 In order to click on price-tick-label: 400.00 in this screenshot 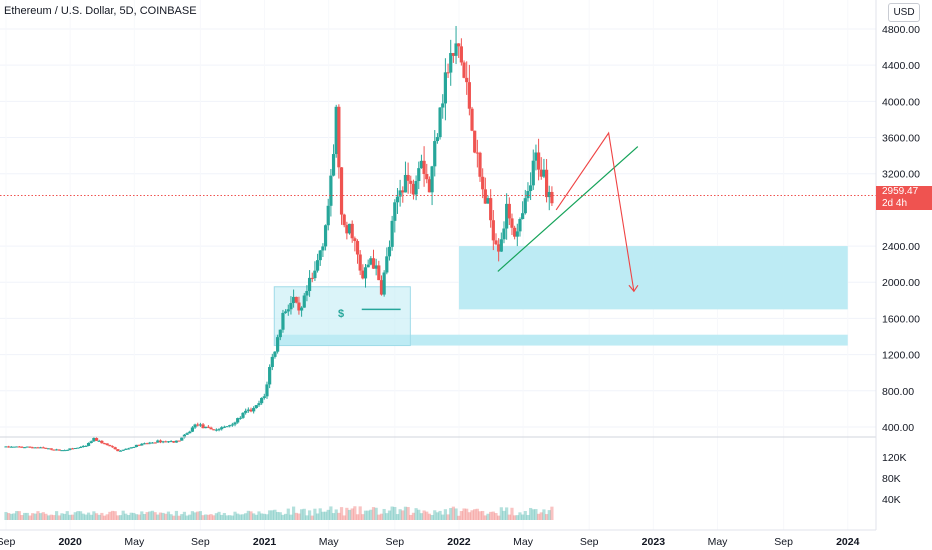, I will do `click(898, 428)`.